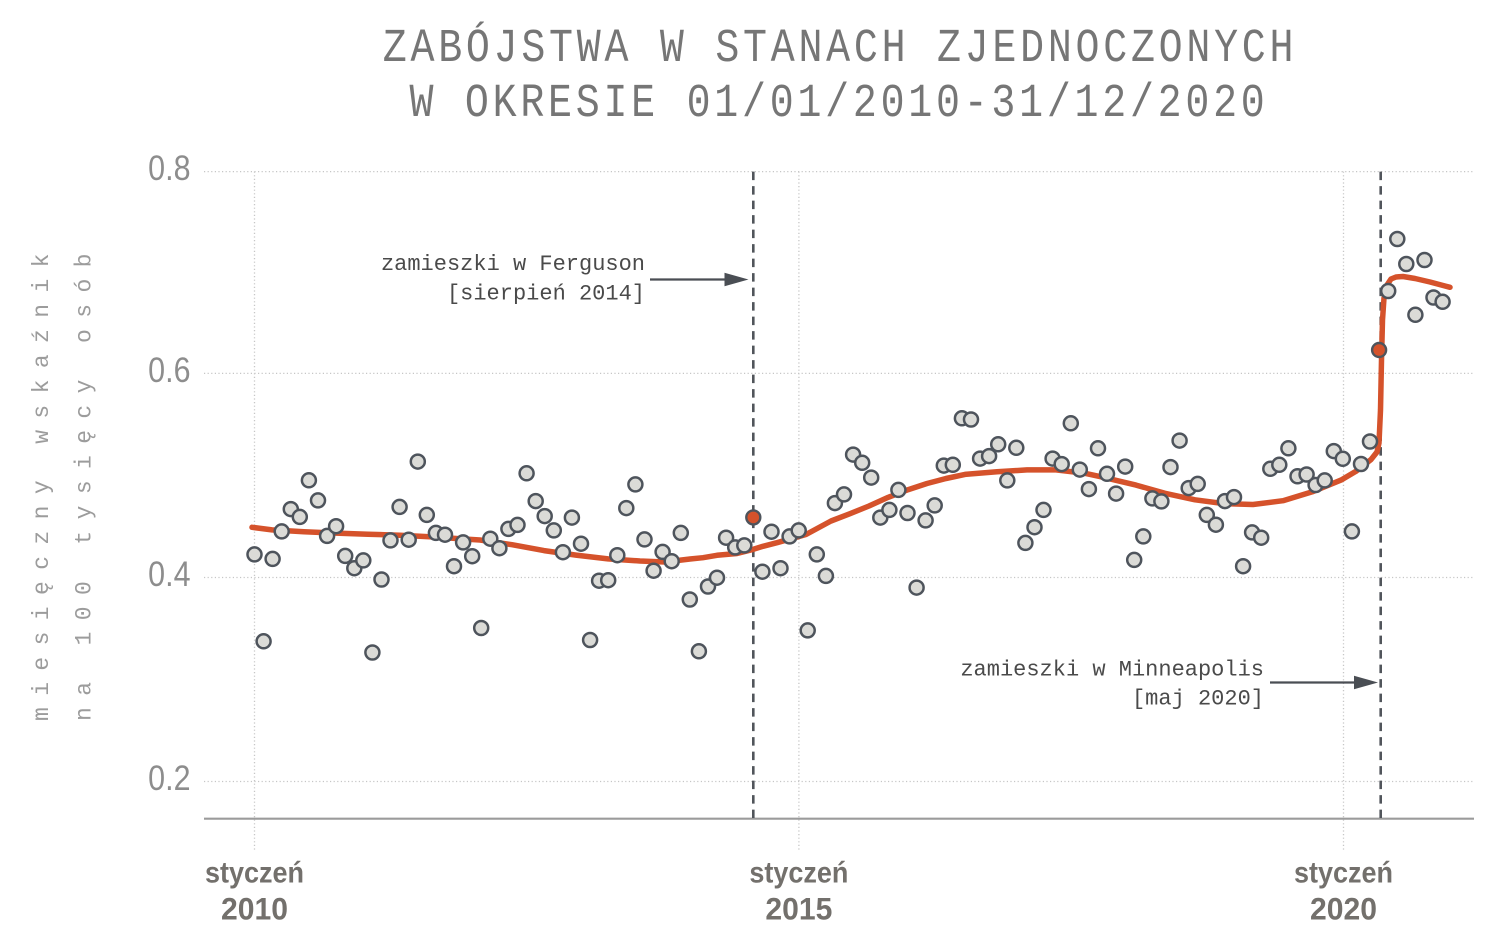  Describe the element at coordinates (839, 104) in the screenshot. I see `svg-text:W OKRESIE 01/01/2010-31/12/202: W OKRESIE 01/01/2010-31/12/2020` at that location.